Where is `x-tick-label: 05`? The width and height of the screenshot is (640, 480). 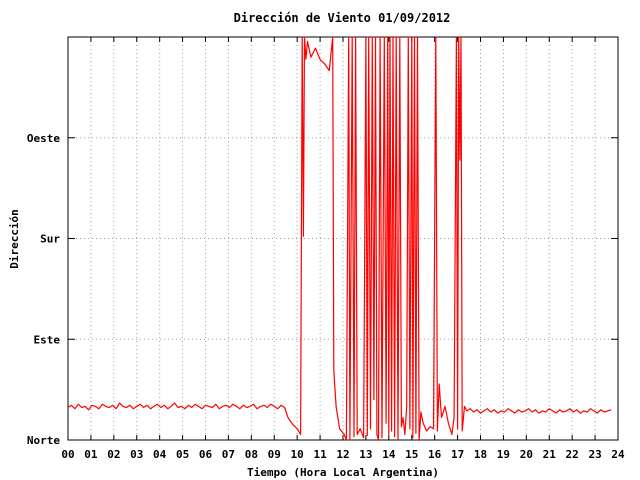 x-tick-label: 05 is located at coordinates (182, 454).